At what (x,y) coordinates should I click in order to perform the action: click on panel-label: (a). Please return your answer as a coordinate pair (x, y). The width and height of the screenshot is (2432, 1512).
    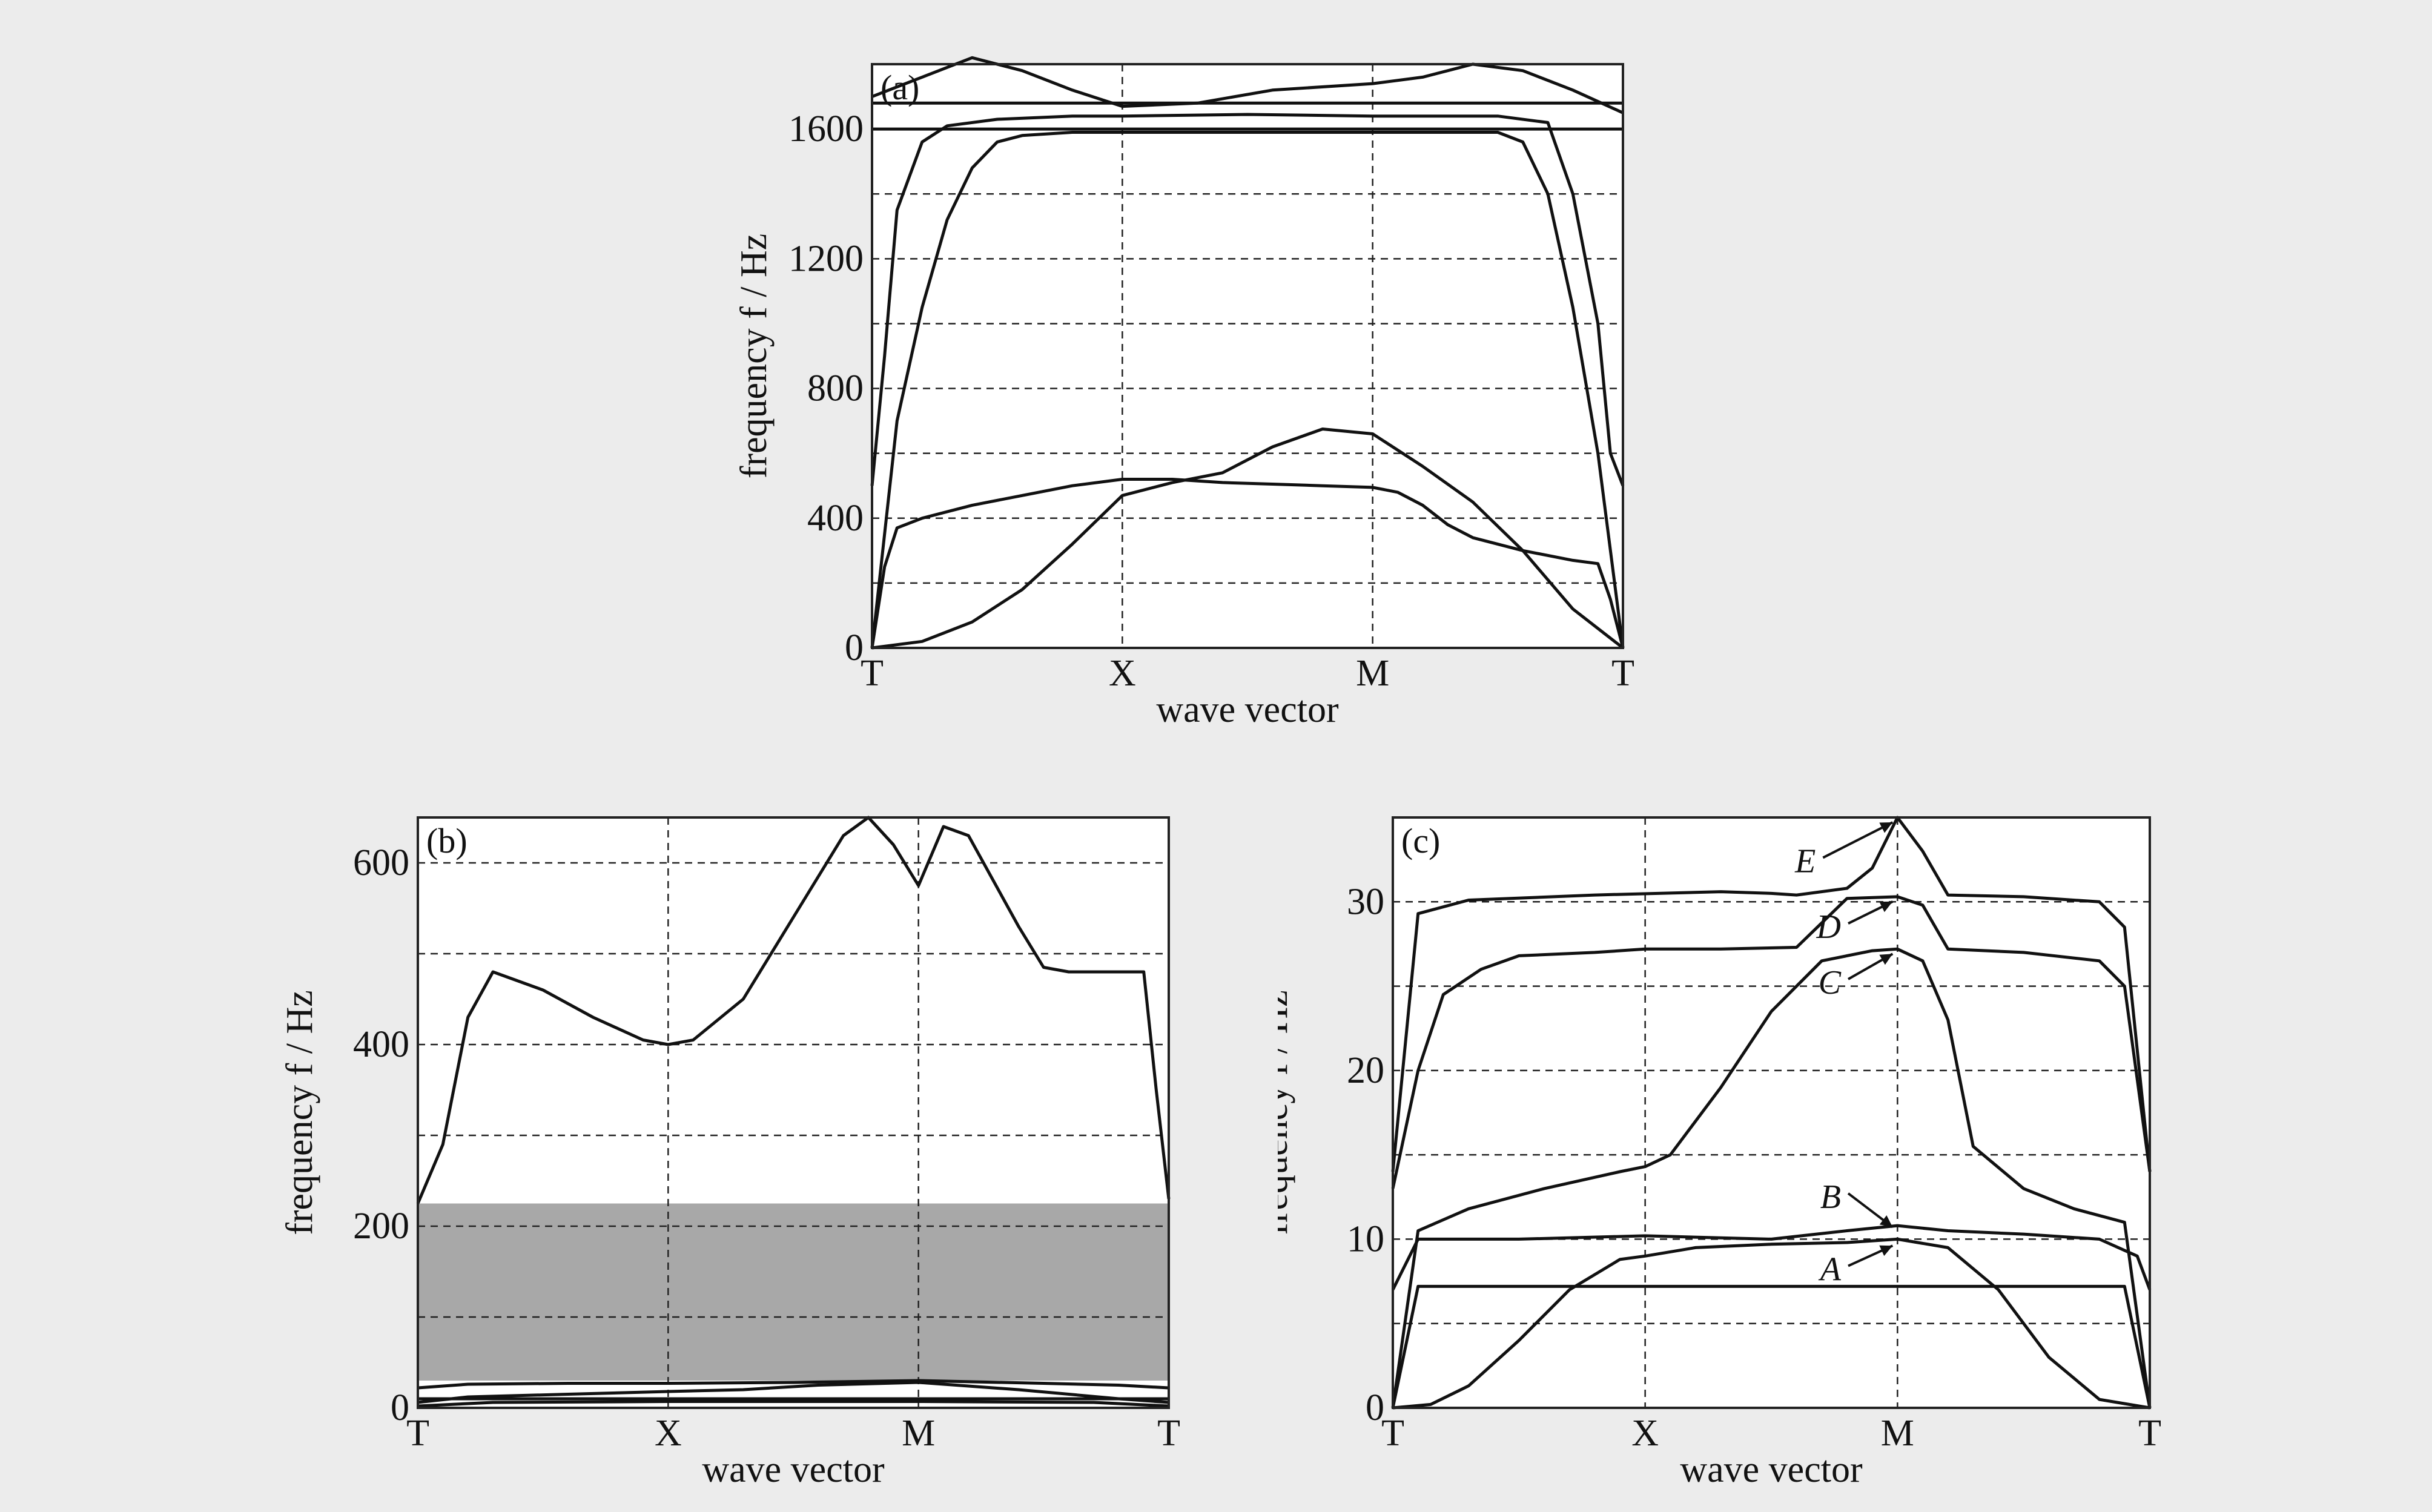
    Looking at the image, I should click on (900, 87).